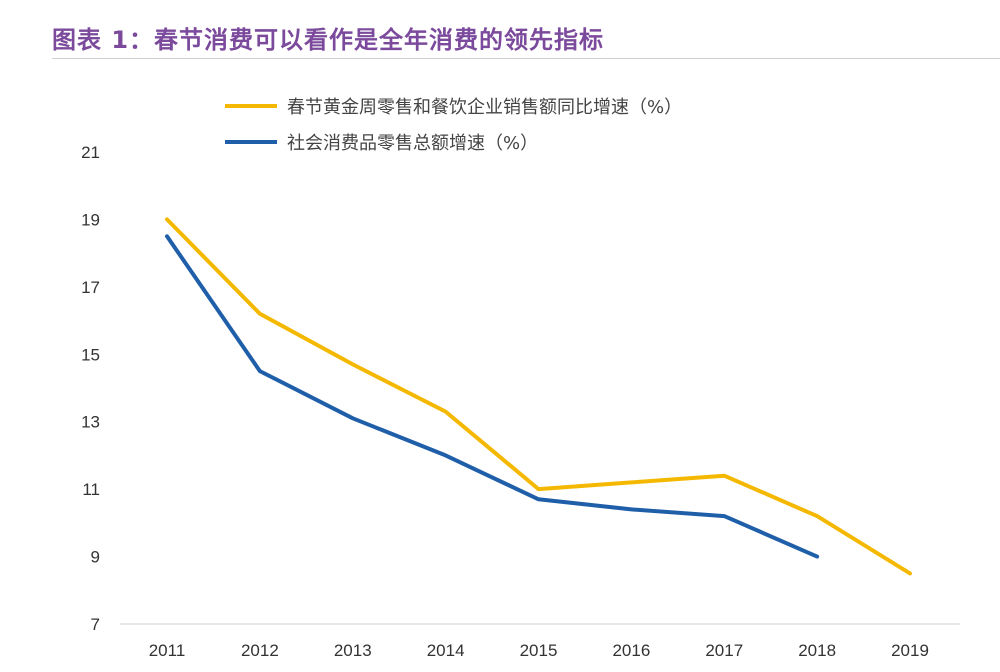 The width and height of the screenshot is (1000, 672). What do you see at coordinates (251, 142) in the screenshot?
I see `legend-swatch-blue` at bounding box center [251, 142].